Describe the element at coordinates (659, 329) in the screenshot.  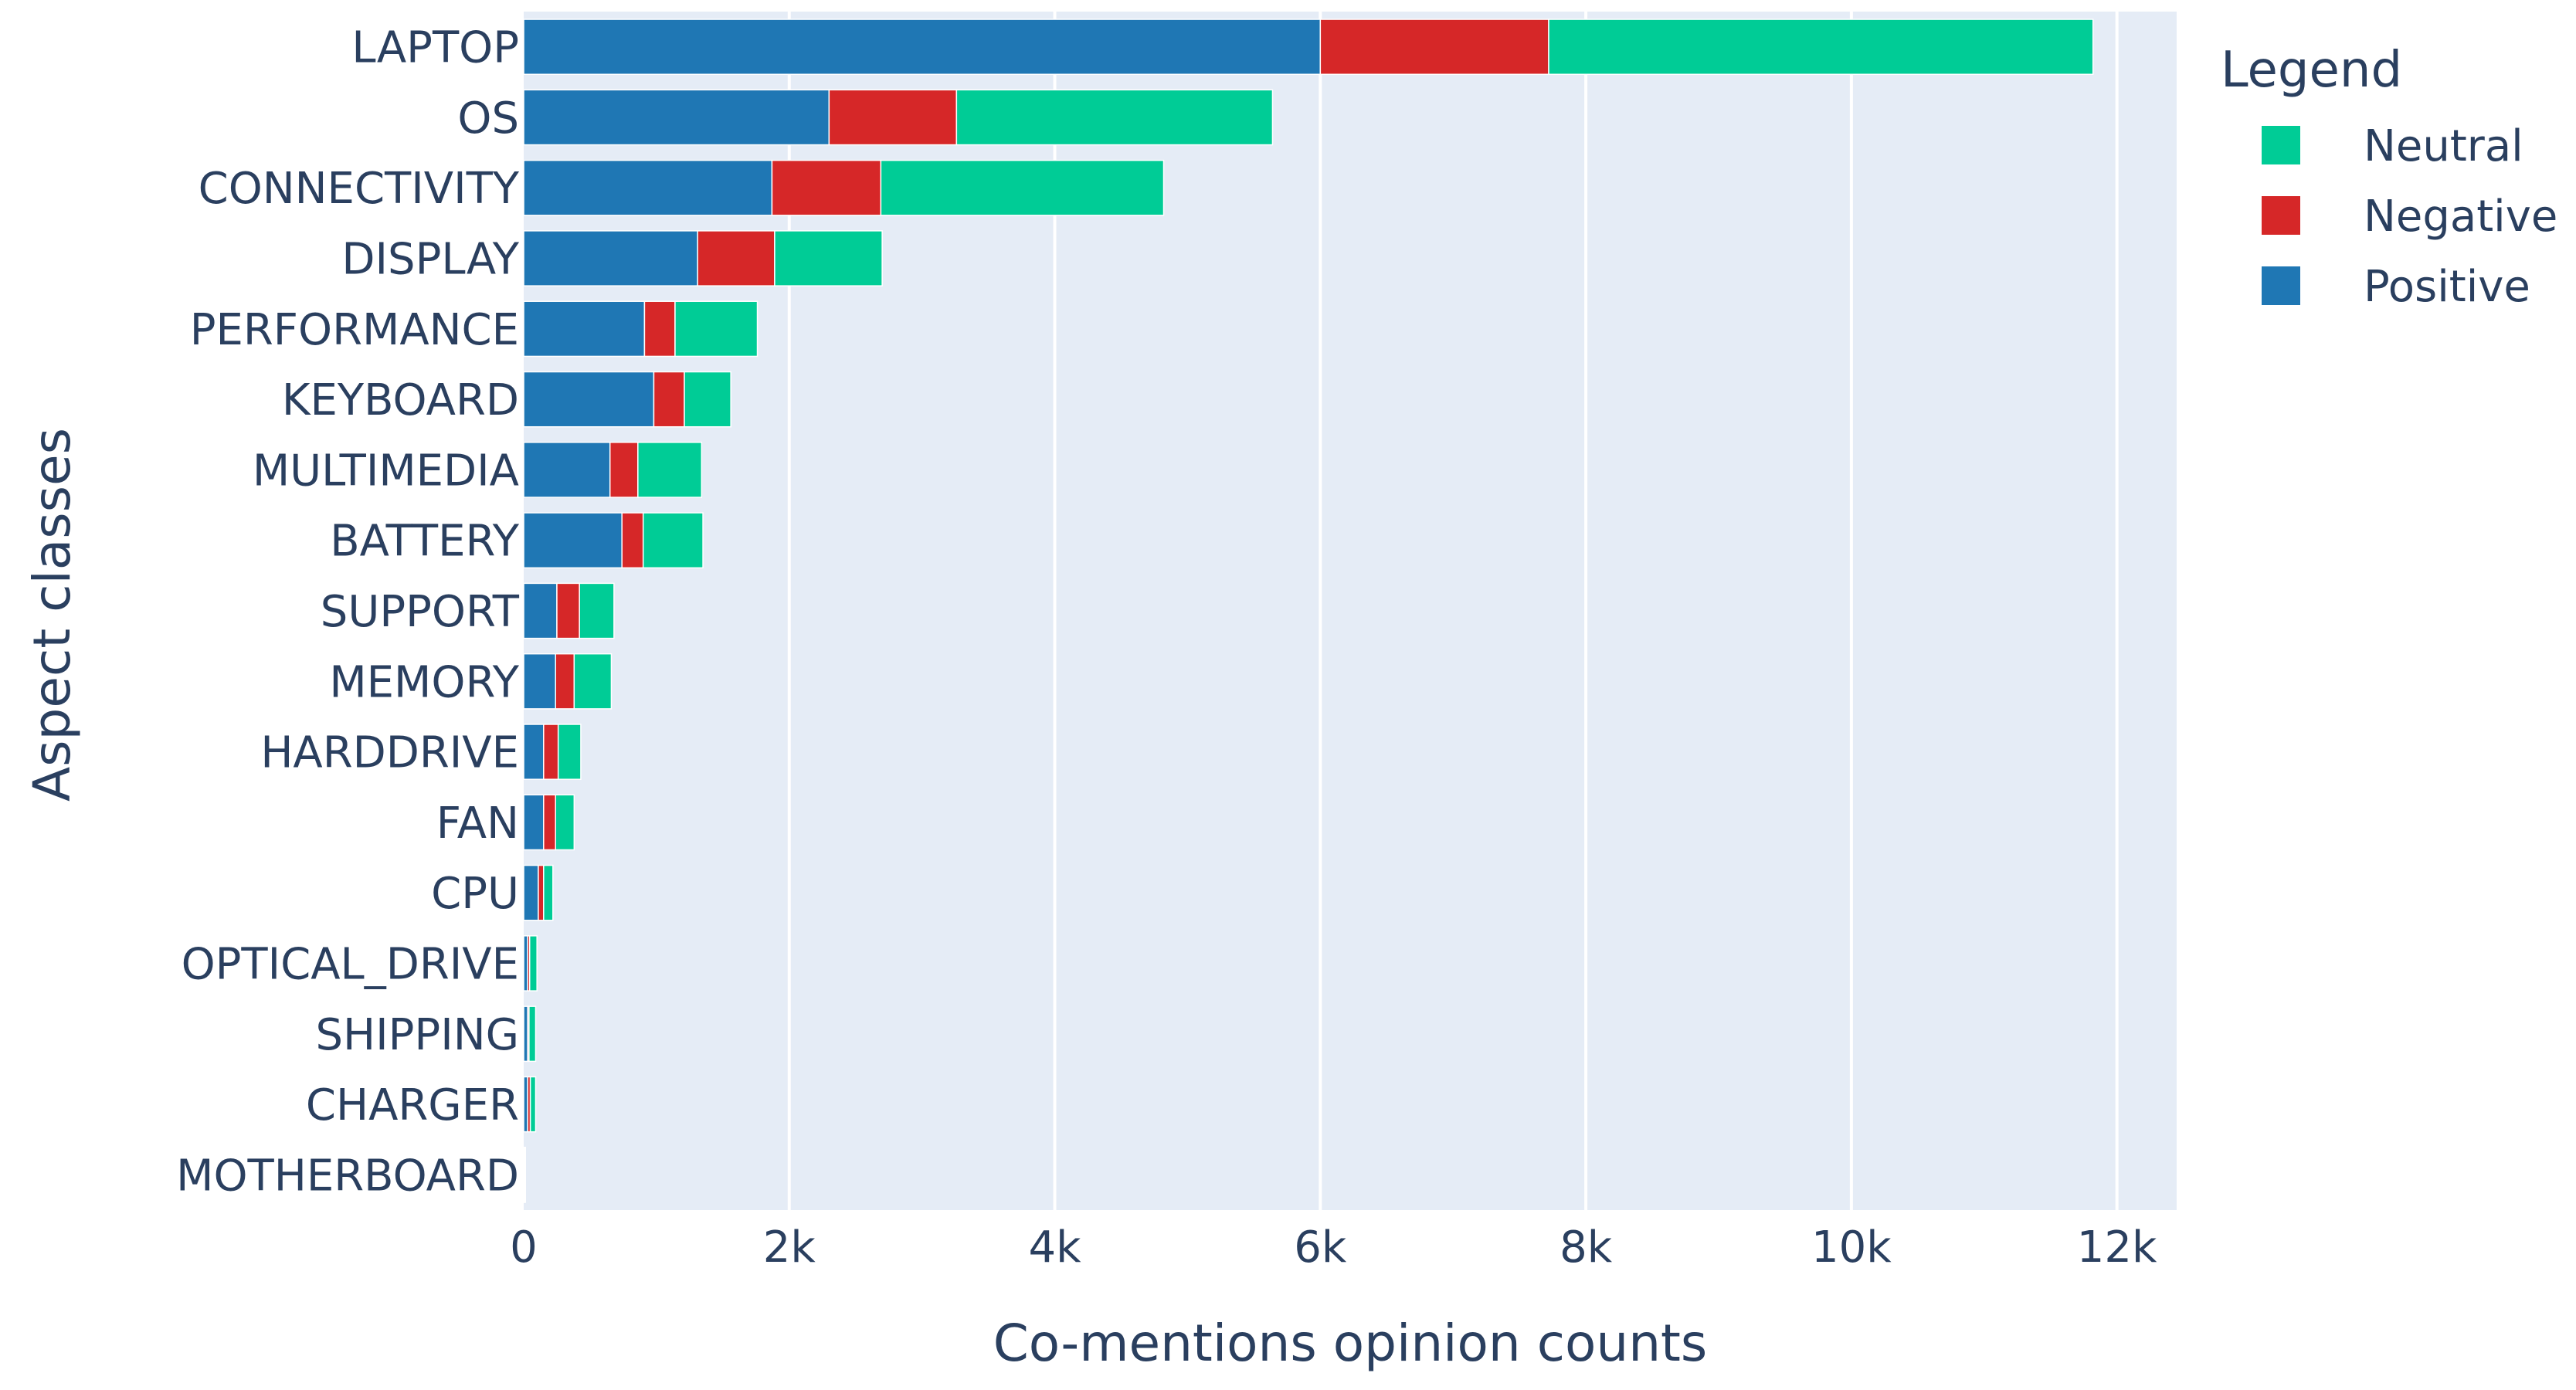
I see `bar-negative-performance` at that location.